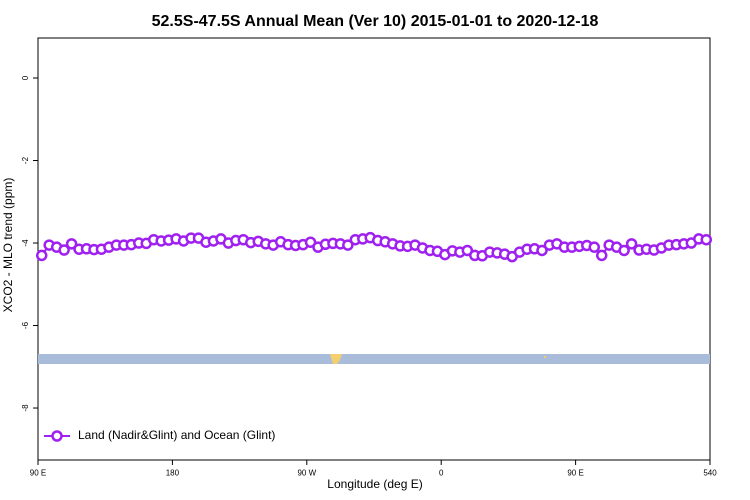  I want to click on y-tick-label: -6, so click(25, 325).